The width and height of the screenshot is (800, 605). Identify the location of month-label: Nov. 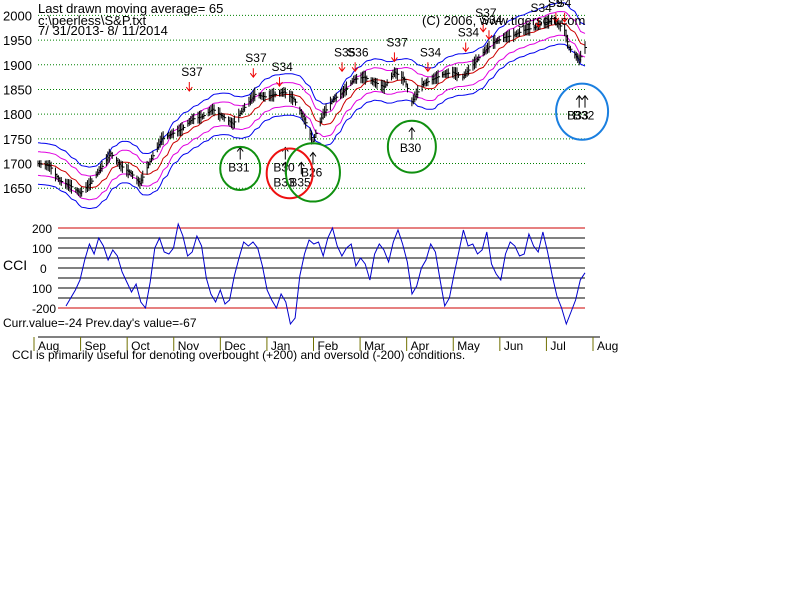
(188, 346).